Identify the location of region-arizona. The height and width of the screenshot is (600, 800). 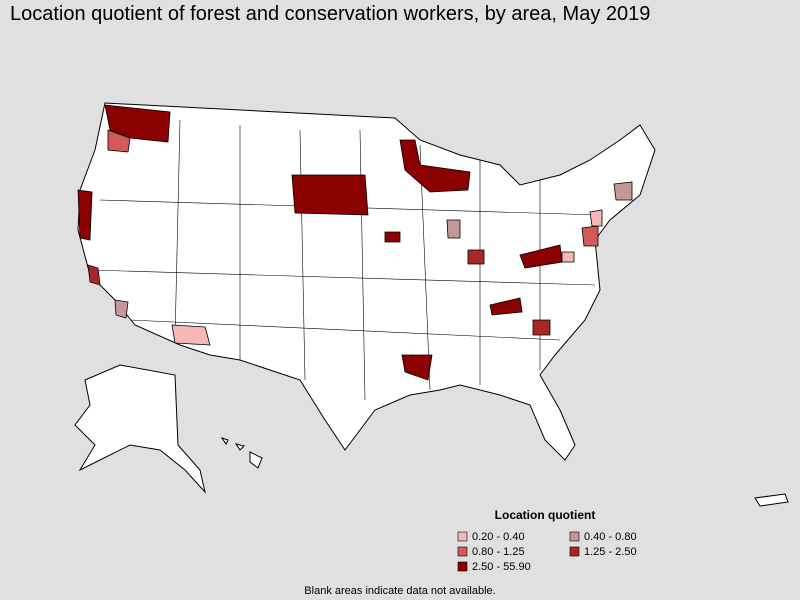
(191, 335).